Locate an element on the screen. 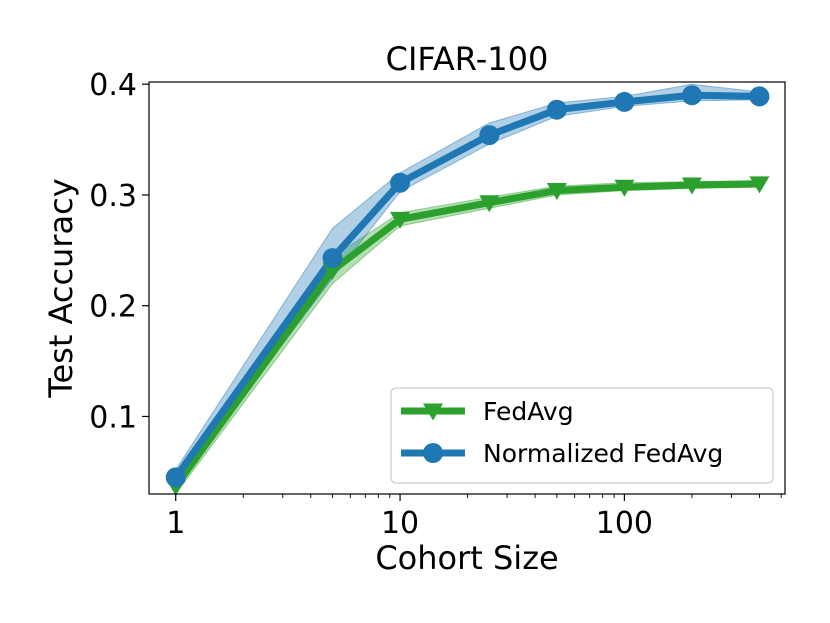 Image resolution: width=830 pixels, height=623 pixels. y-tick-label: 0.2 is located at coordinates (113, 307).